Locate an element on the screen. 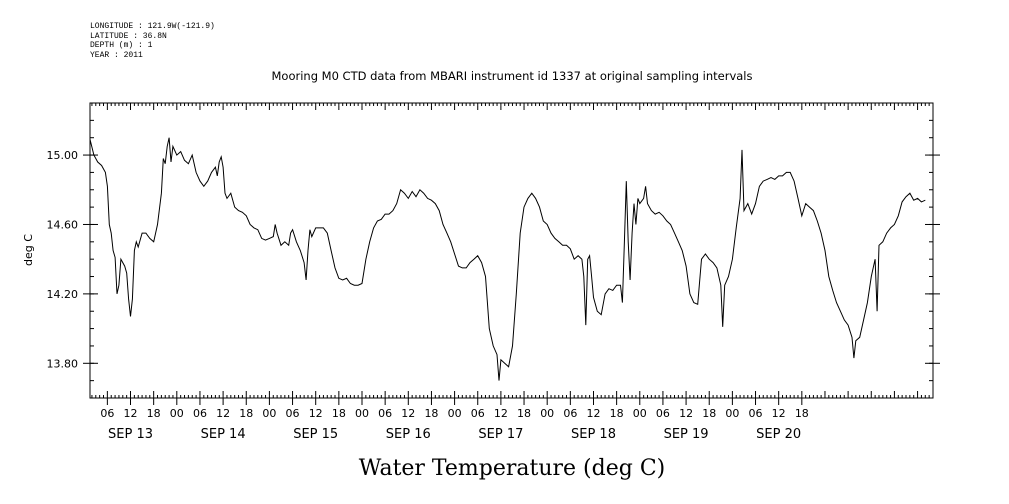 This screenshot has width=1009, height=504. y-tick-label: 13.80 is located at coordinates (63, 363).